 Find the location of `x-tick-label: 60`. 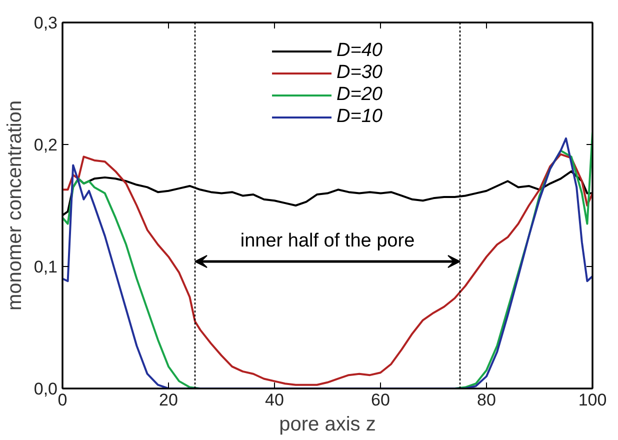

x-tick-label: 60 is located at coordinates (380, 400).